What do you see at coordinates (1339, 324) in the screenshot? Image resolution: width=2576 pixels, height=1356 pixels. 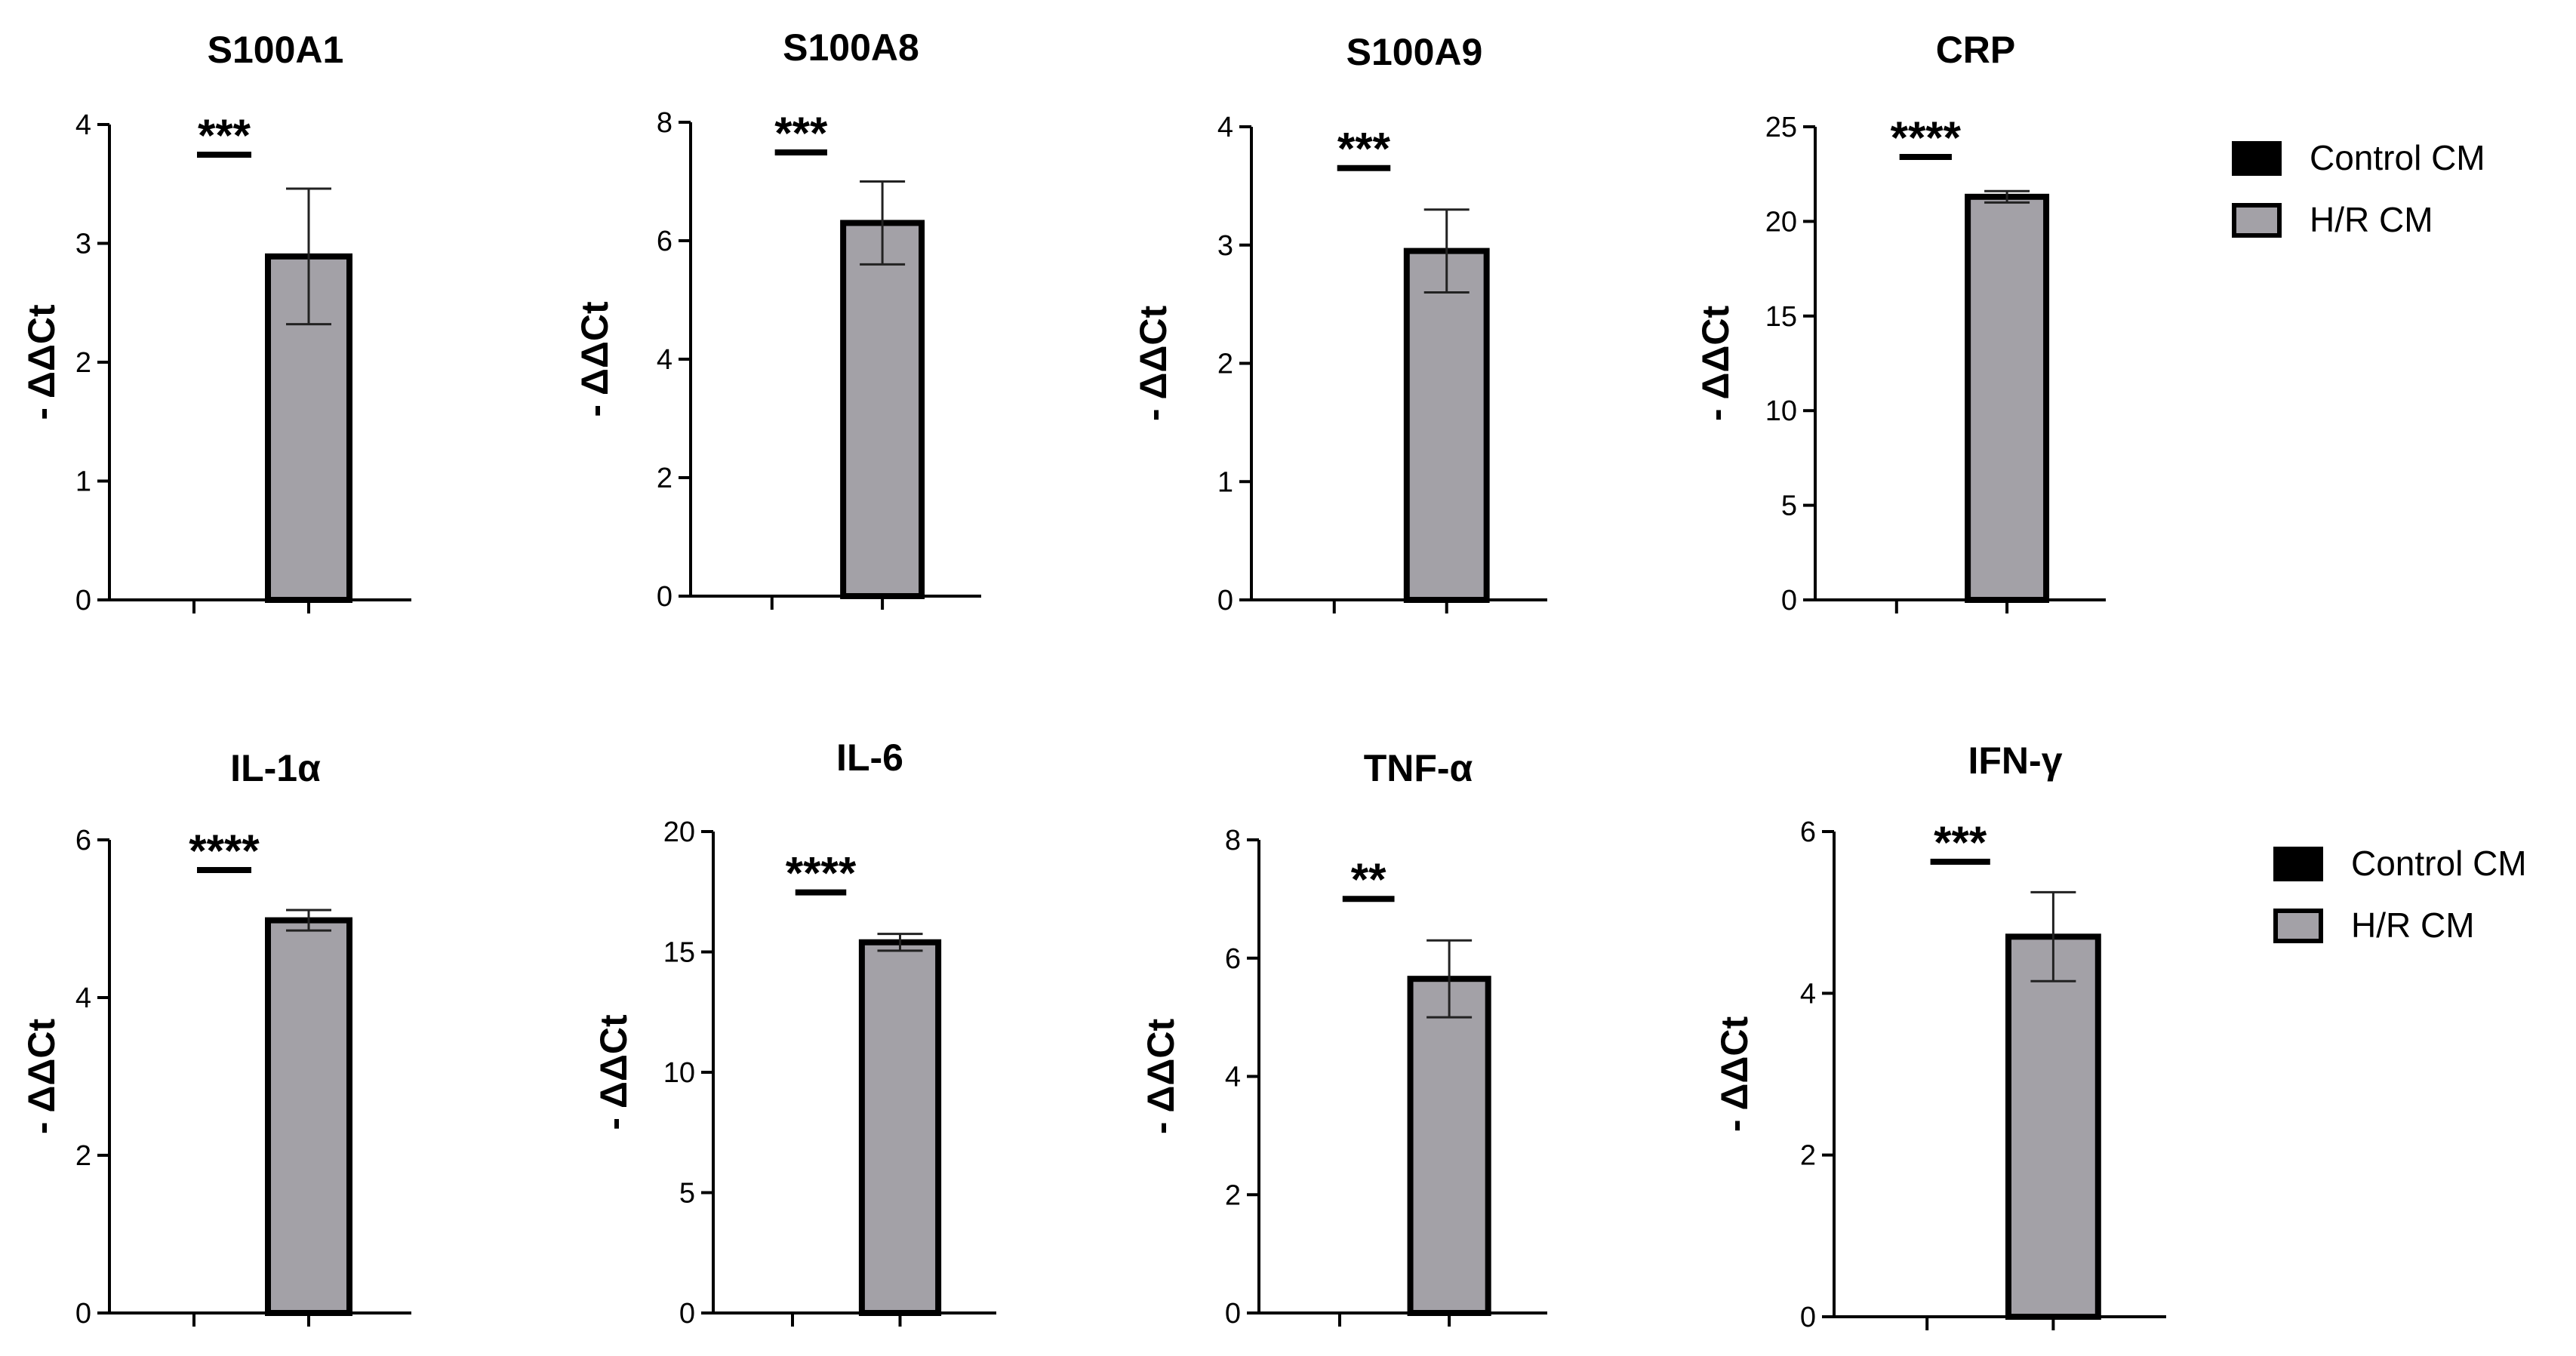 I see `chart-panel-3: S100A9 - ΔΔCt 0 1 2 3 4 ***` at bounding box center [1339, 324].